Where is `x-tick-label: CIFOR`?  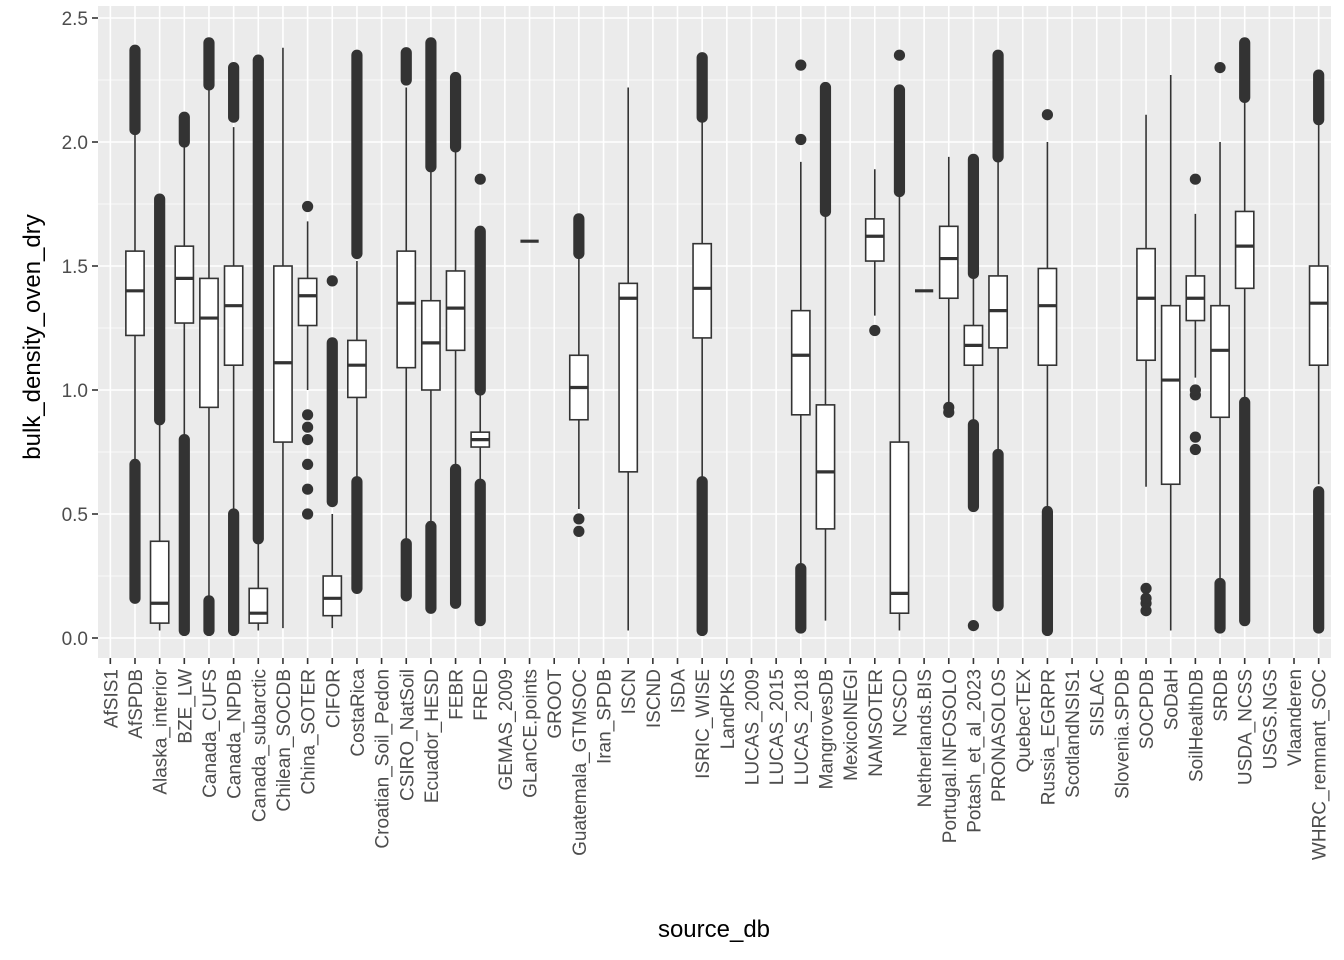 x-tick-label: CIFOR is located at coordinates (333, 698).